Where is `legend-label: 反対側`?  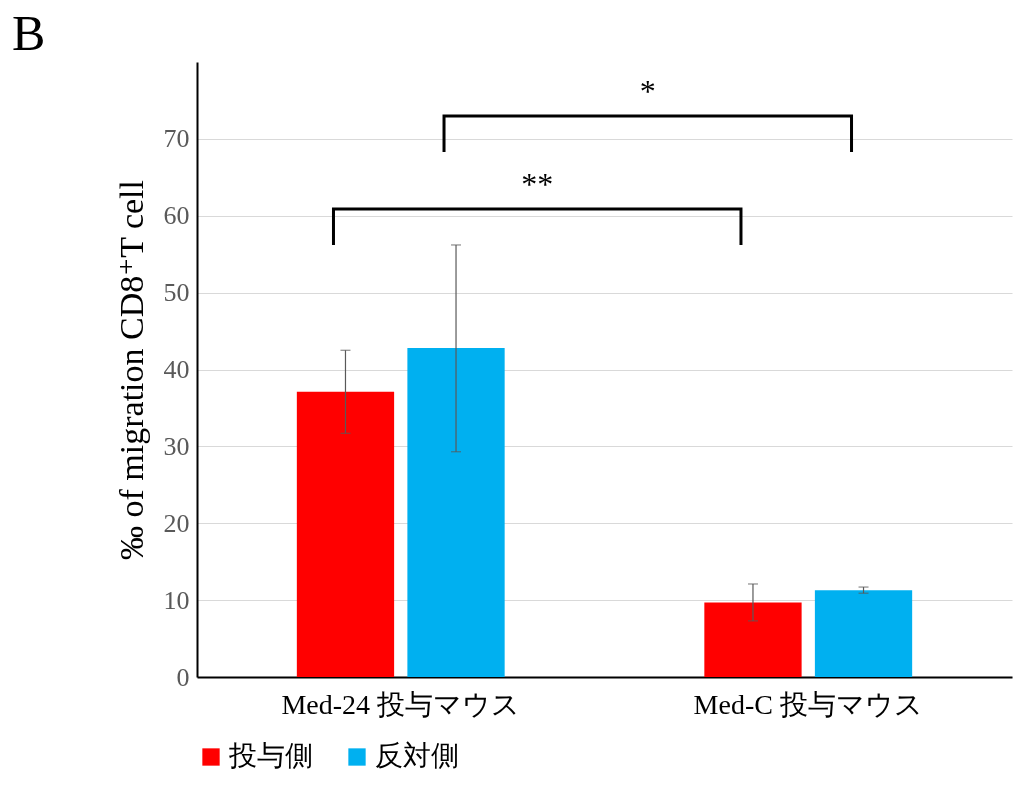 legend-label: 反対側 is located at coordinates (417, 755).